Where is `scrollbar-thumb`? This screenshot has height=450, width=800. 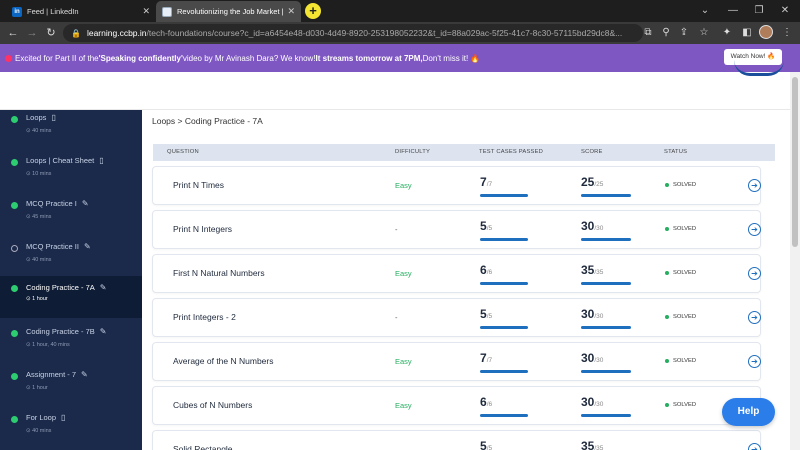 scrollbar-thumb is located at coordinates (795, 162).